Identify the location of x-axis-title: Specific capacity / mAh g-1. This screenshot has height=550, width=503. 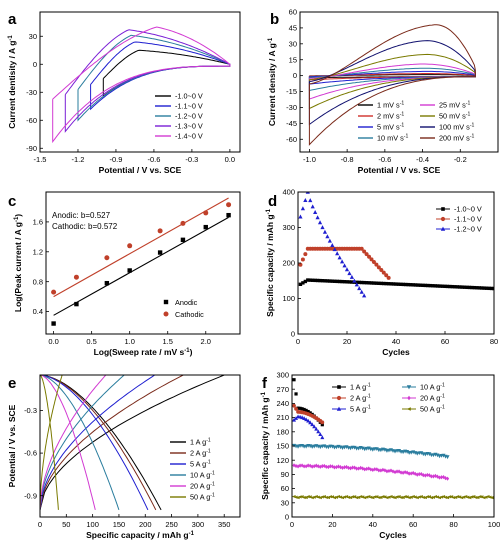
(140, 535).